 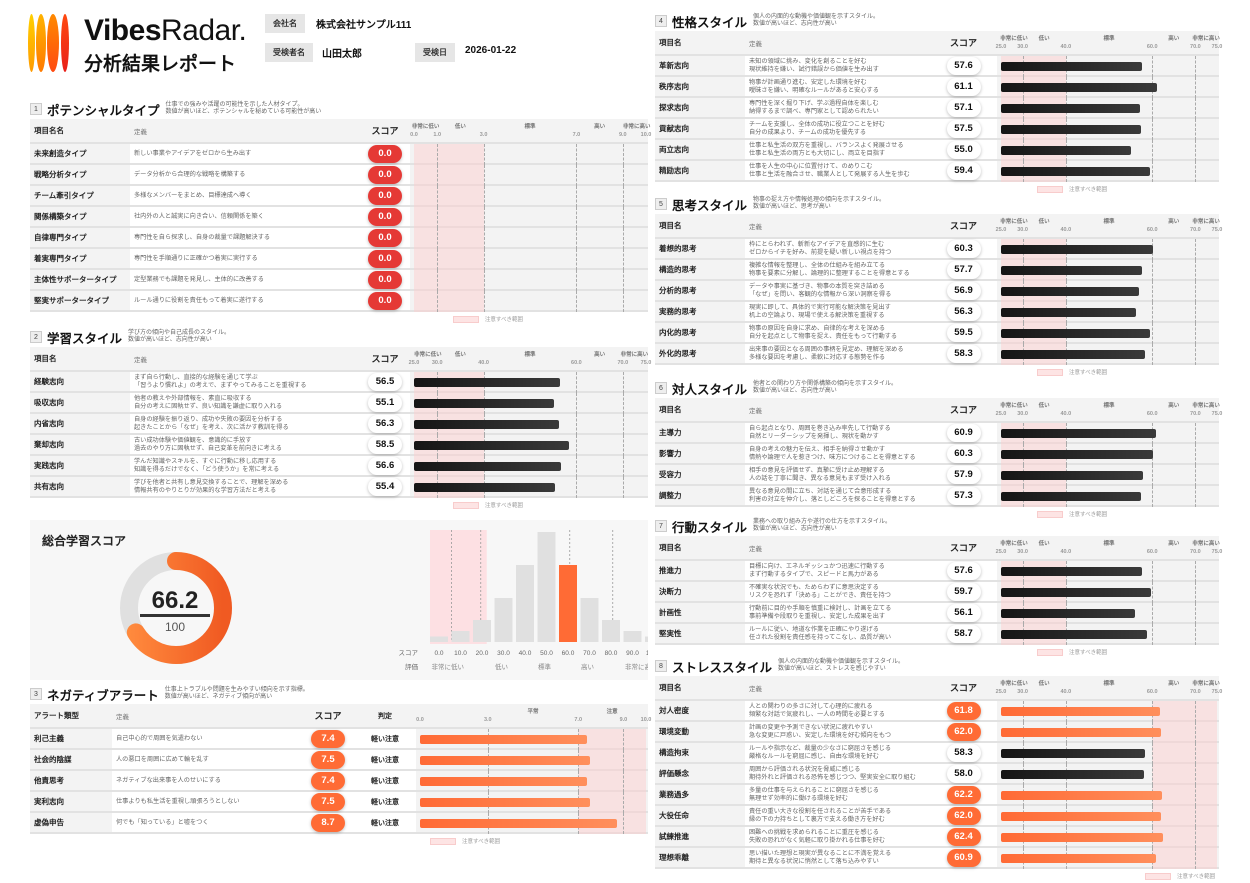 I want to click on score-badge: 58.0, so click(x=963, y=773).